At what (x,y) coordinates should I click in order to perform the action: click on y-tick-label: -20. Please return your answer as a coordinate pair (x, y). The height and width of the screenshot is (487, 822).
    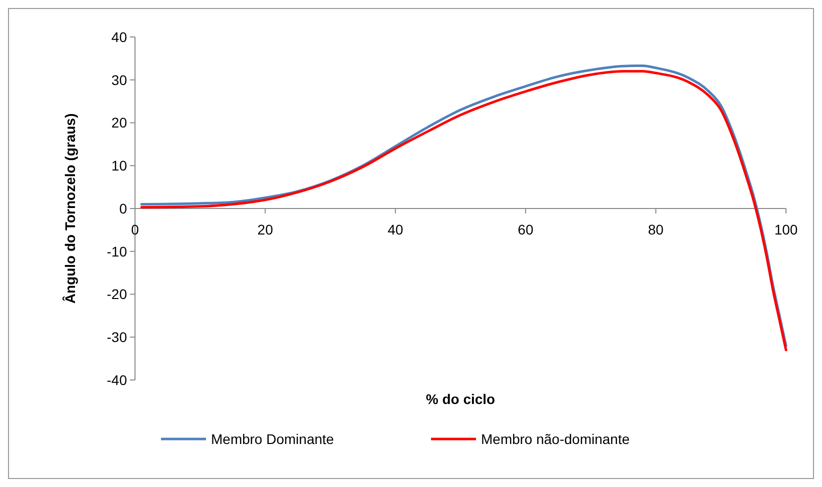
    Looking at the image, I should click on (117, 294).